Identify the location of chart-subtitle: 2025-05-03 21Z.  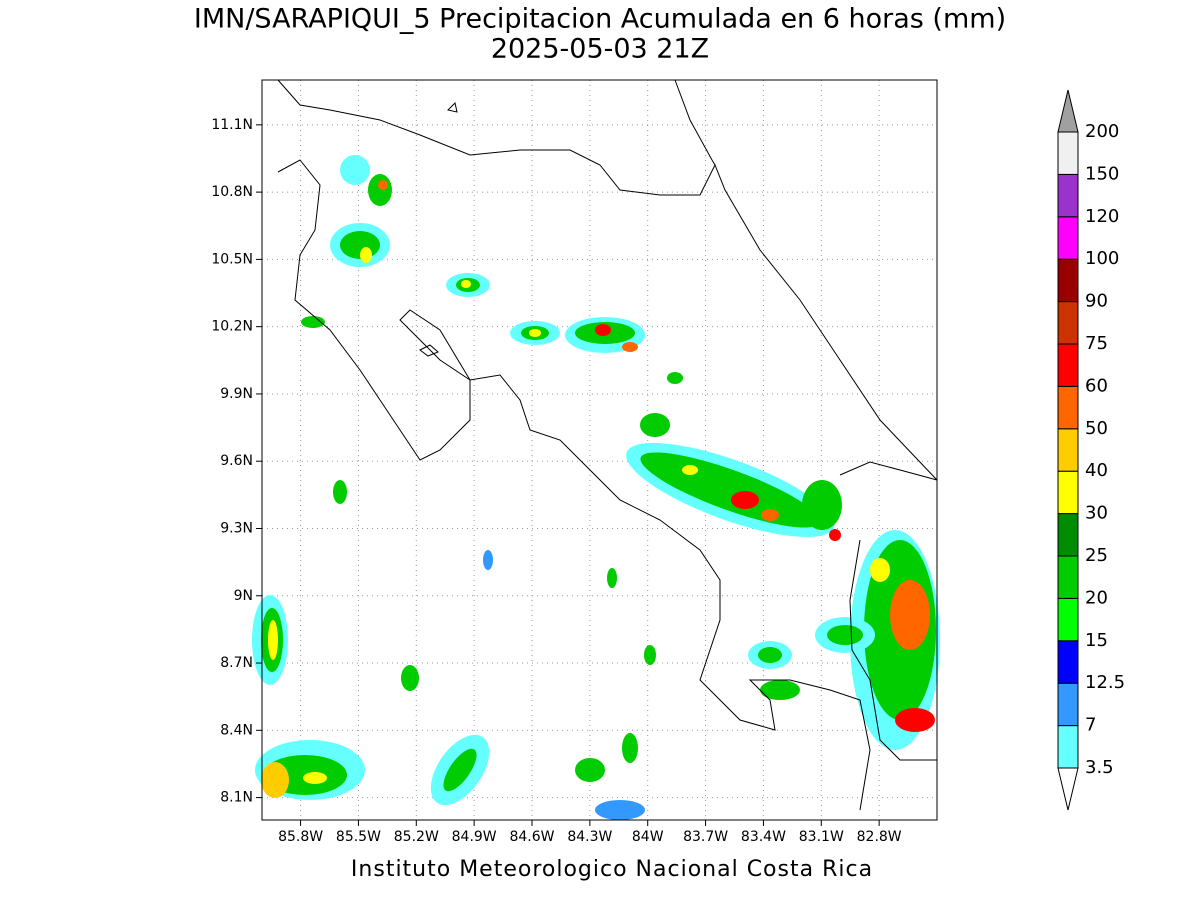
(600, 49).